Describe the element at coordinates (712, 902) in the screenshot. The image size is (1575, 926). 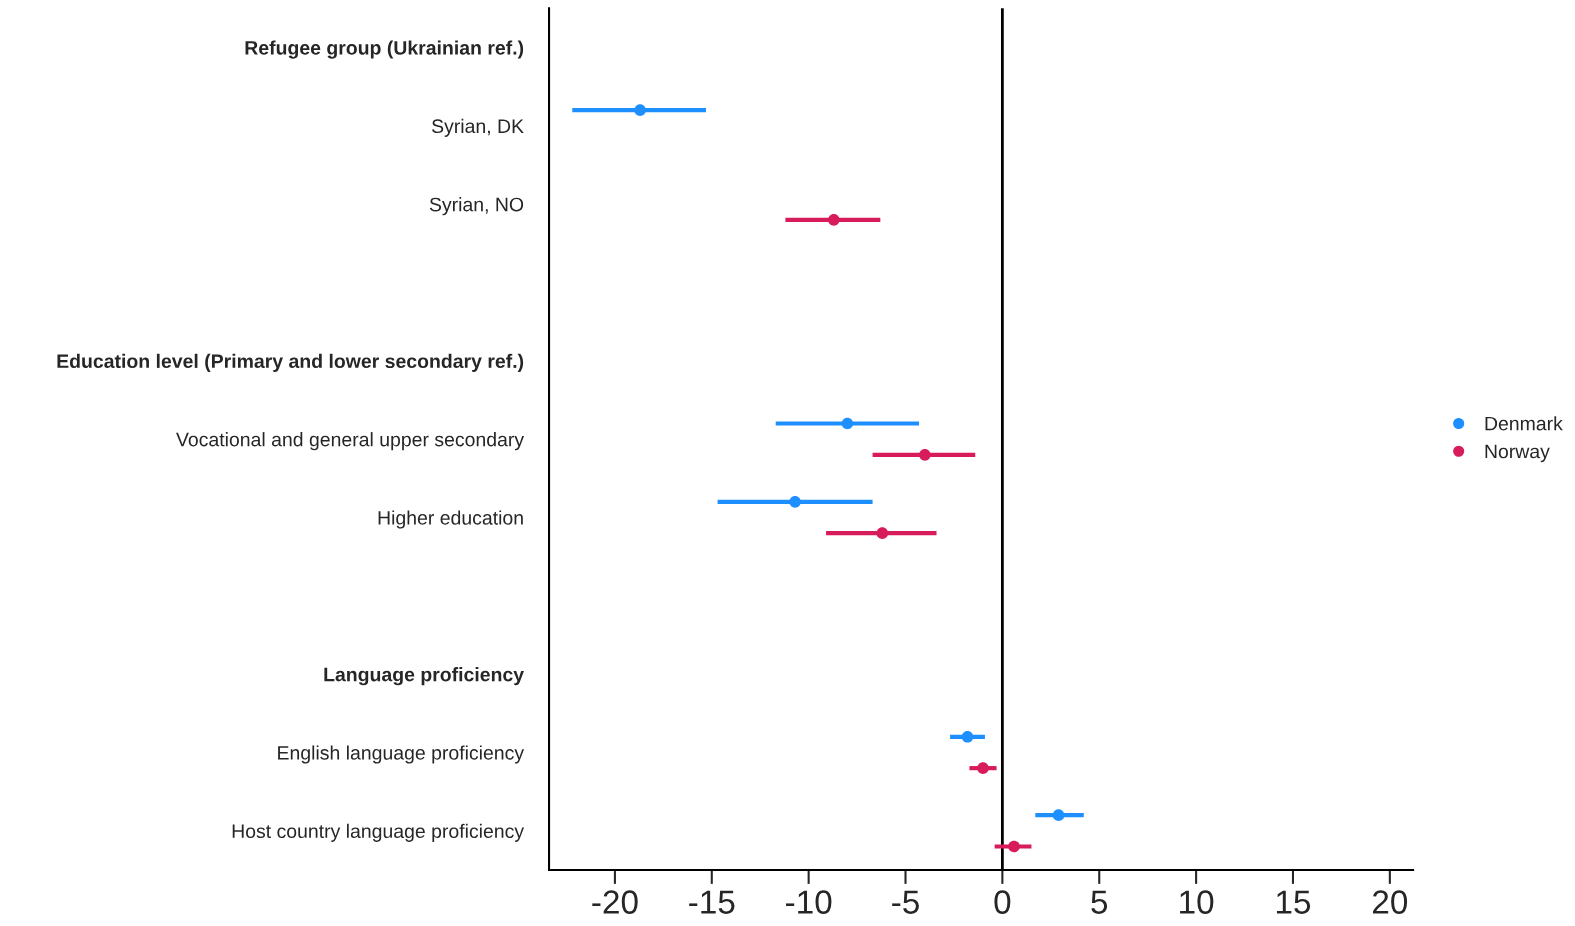
I see `x-tick-label: -15` at that location.